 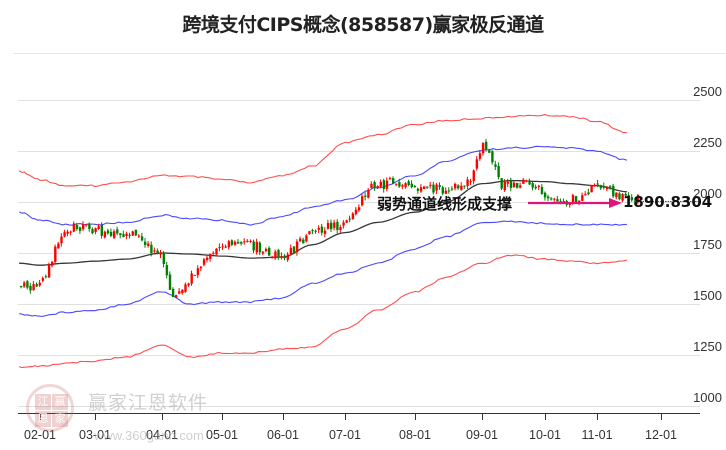 I want to click on x-tick-label: 12-01, so click(x=661, y=435).